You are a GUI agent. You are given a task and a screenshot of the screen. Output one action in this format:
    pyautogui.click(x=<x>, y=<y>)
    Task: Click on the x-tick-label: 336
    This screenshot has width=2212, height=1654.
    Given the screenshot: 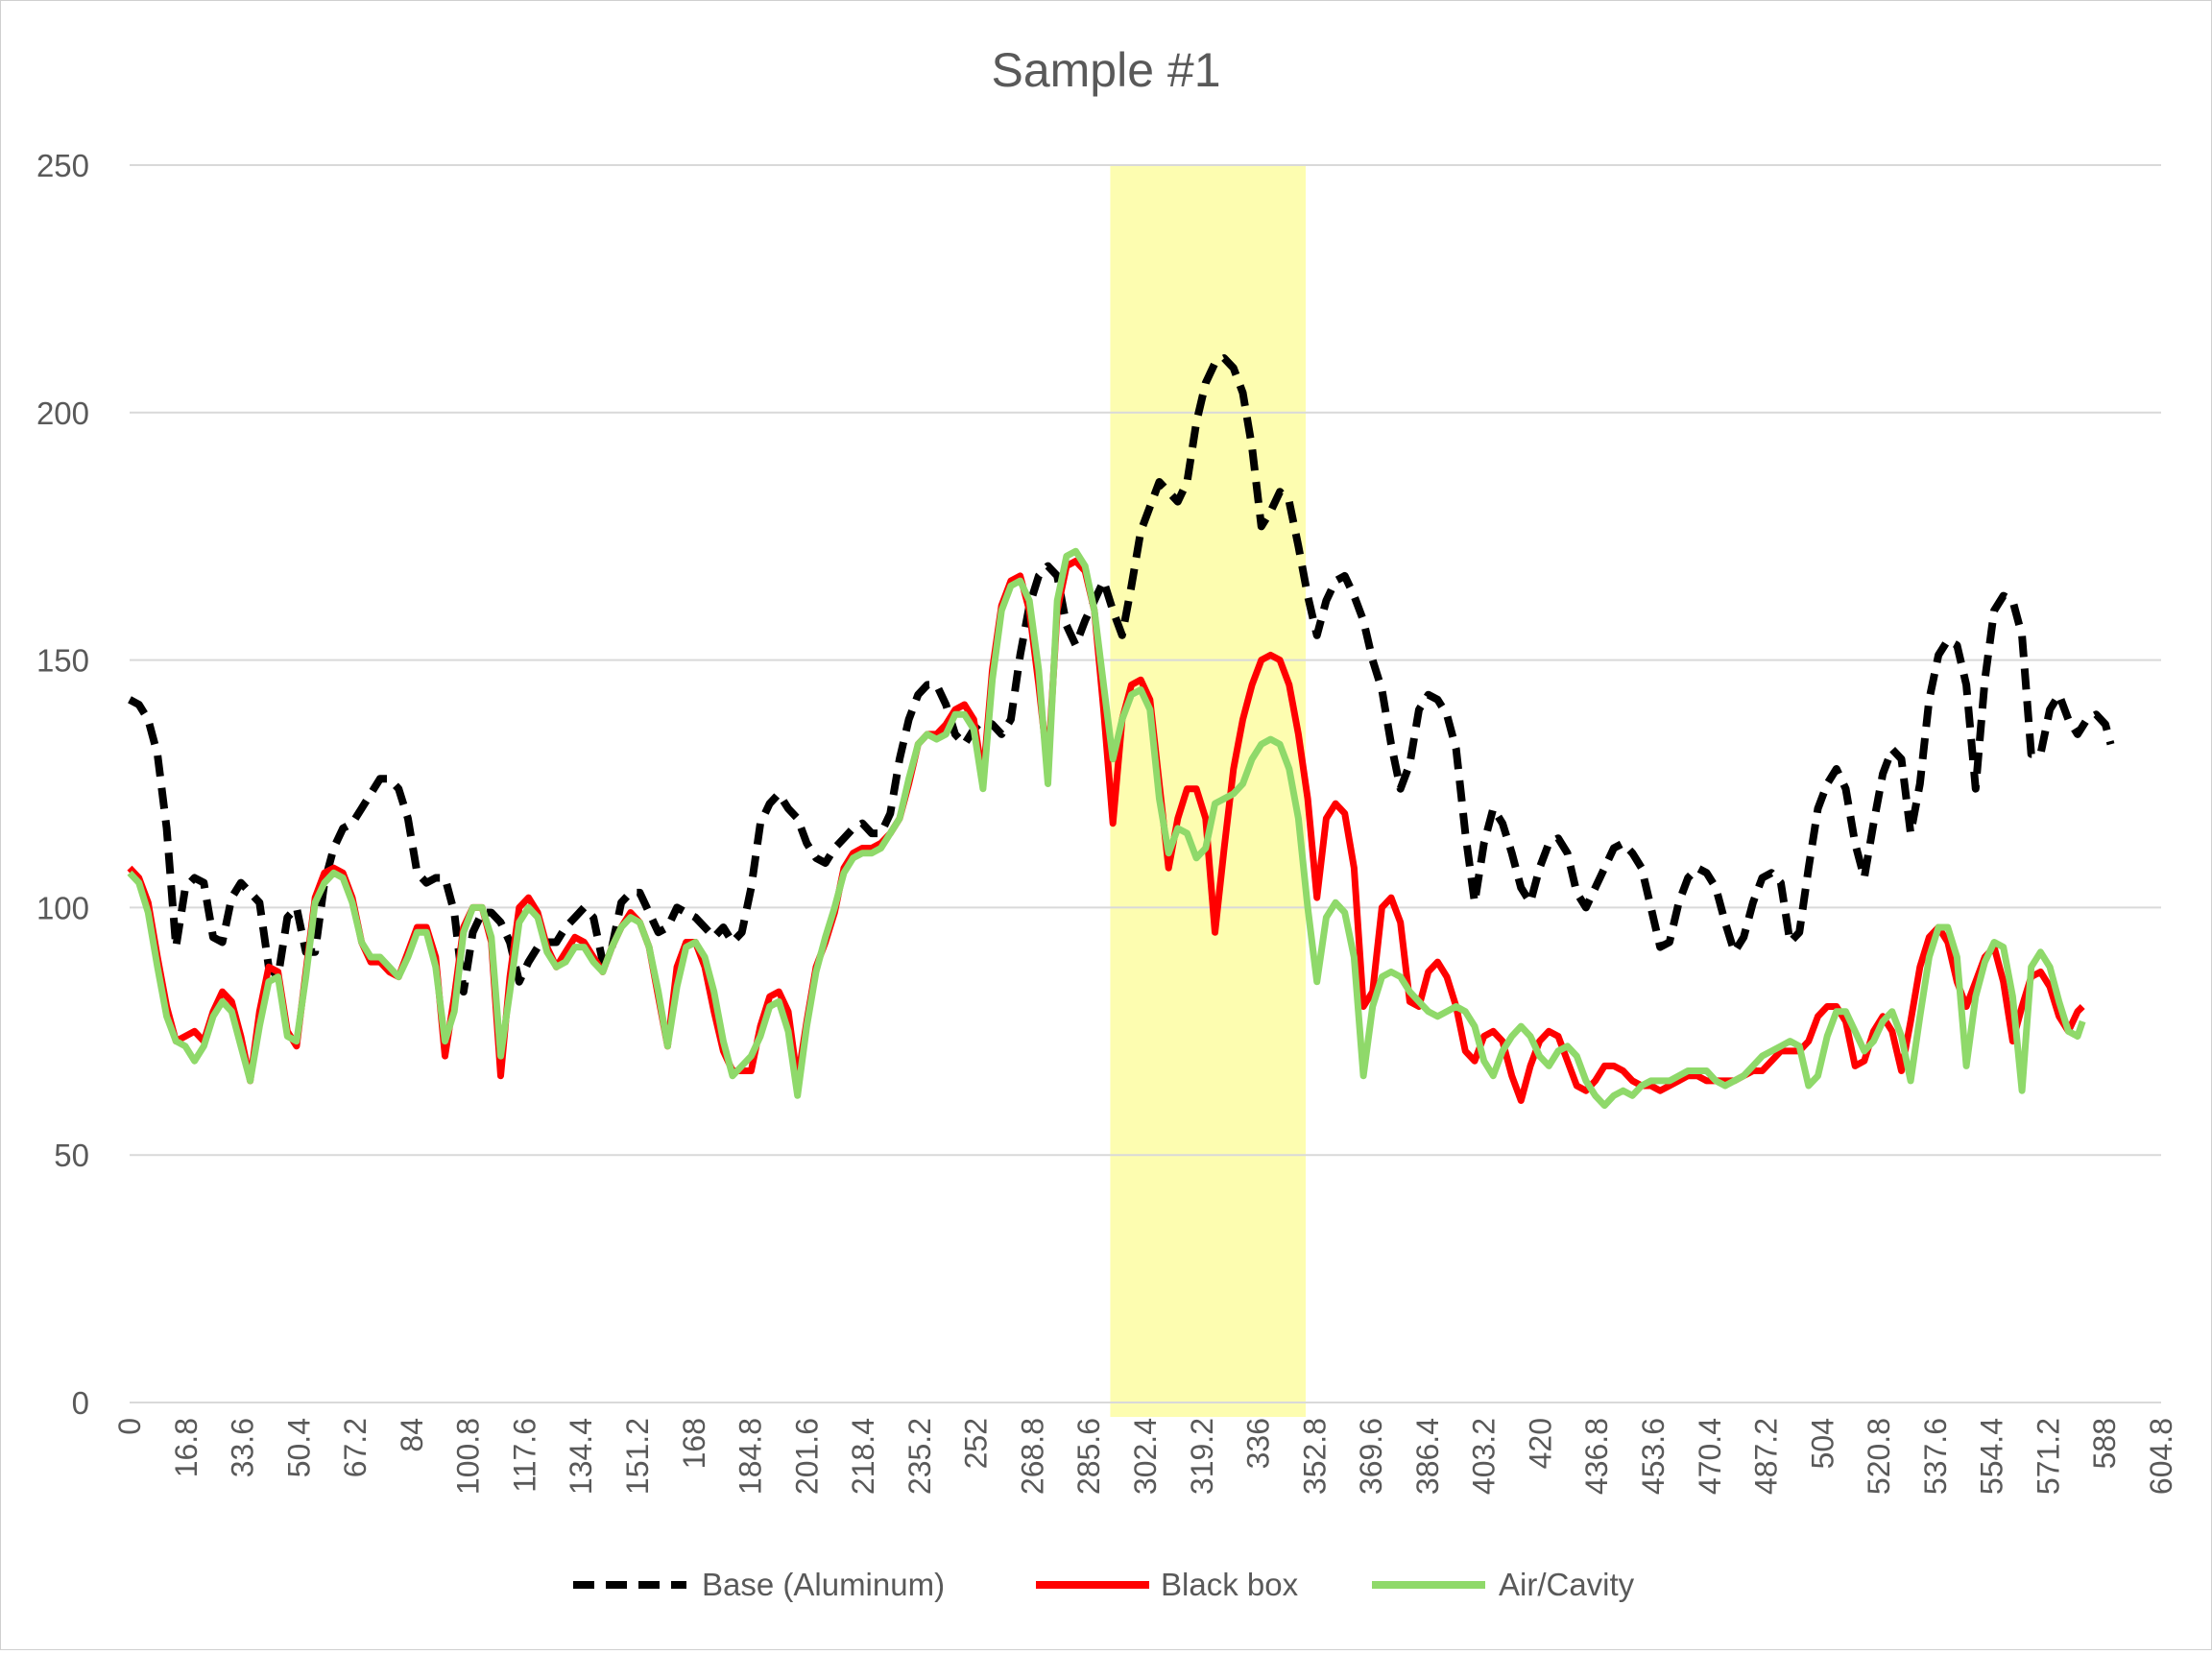 What is the action you would take?
    pyautogui.click(x=1258, y=1443)
    